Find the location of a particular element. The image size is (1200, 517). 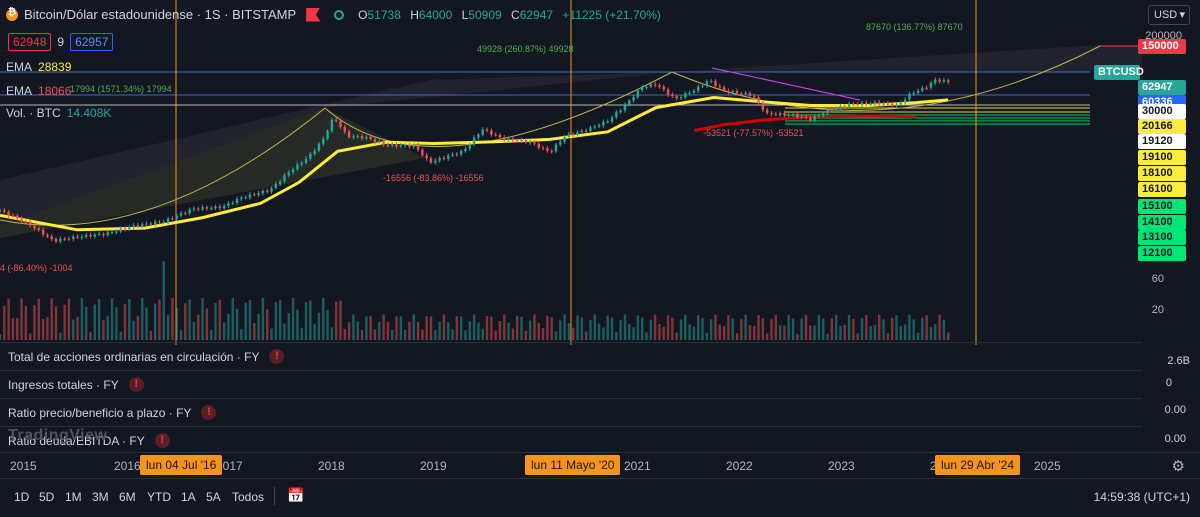

volume-legend: Vol. · BTC 14.408K is located at coordinates (58, 113).